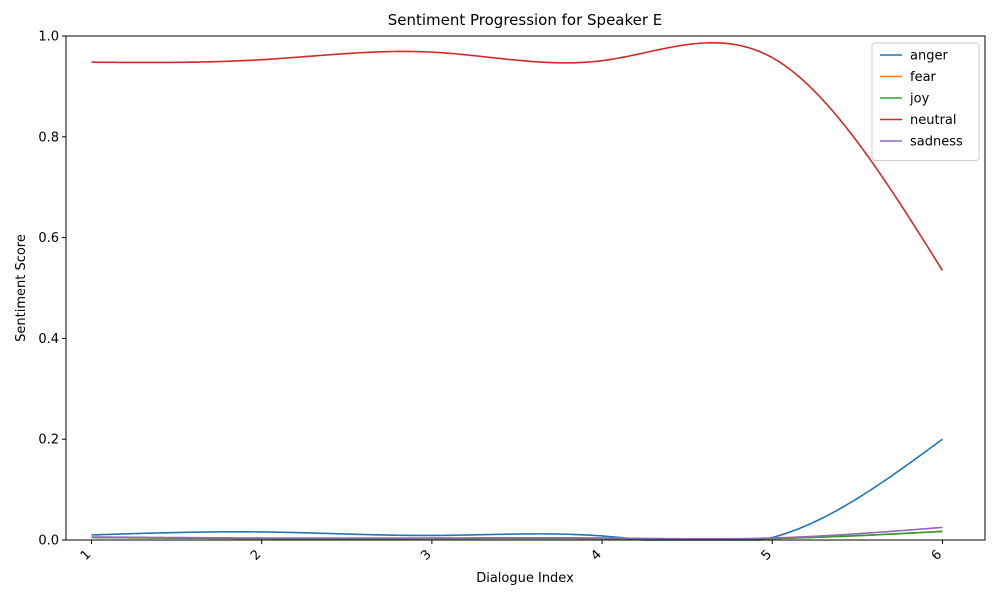 The height and width of the screenshot is (600, 1000). I want to click on y-tick-label: 0.0, so click(48, 541).